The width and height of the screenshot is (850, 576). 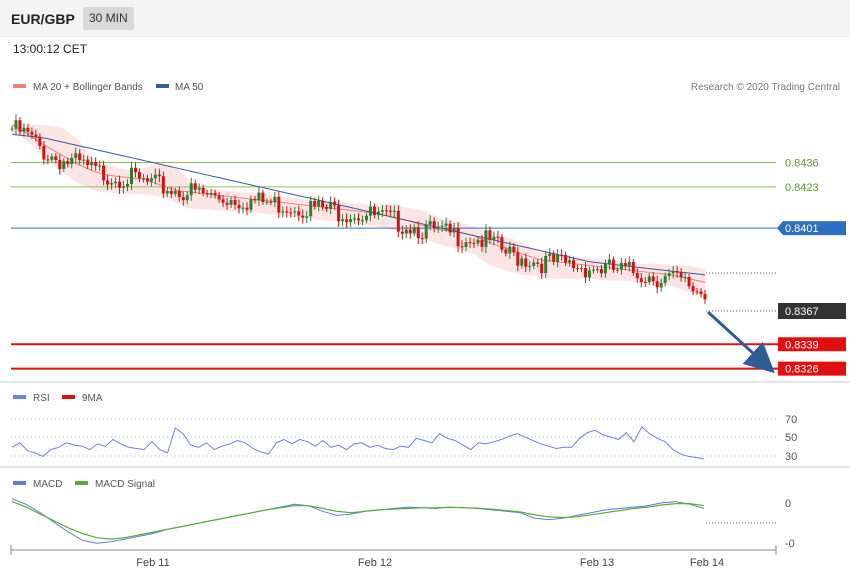 I want to click on legend-label-bollinger: MA 20 + Bollinger Bands, so click(x=88, y=87).